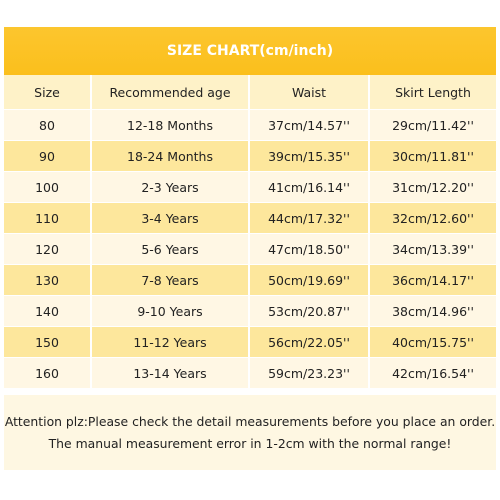 The width and height of the screenshot is (500, 500). Describe the element at coordinates (48, 187) in the screenshot. I see `table-cell: 100` at that location.